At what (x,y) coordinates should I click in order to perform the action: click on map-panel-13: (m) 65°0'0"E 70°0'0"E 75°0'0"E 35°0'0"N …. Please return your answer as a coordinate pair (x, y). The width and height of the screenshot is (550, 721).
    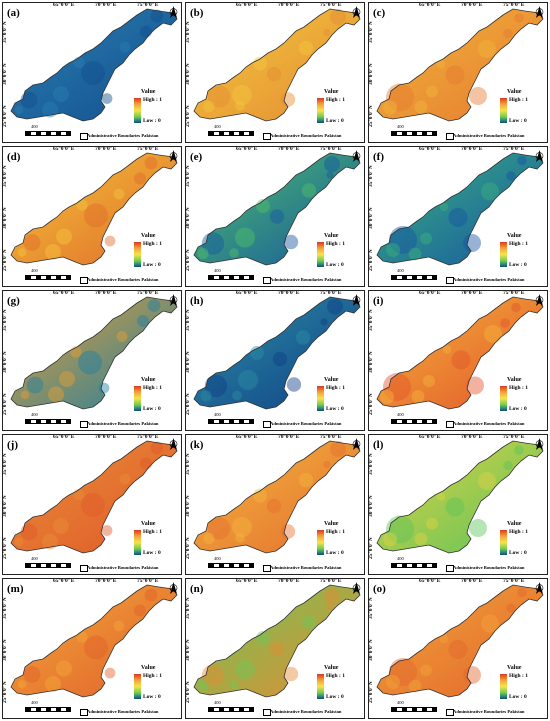
    Looking at the image, I should click on (92, 648).